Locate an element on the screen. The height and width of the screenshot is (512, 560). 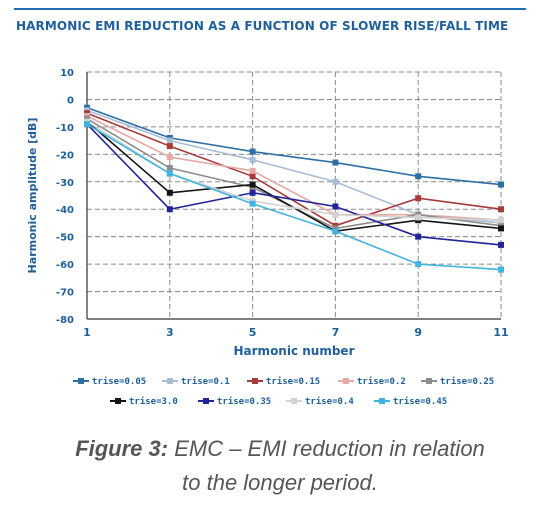
legend-label: trise=0.45 is located at coordinates (420, 401).